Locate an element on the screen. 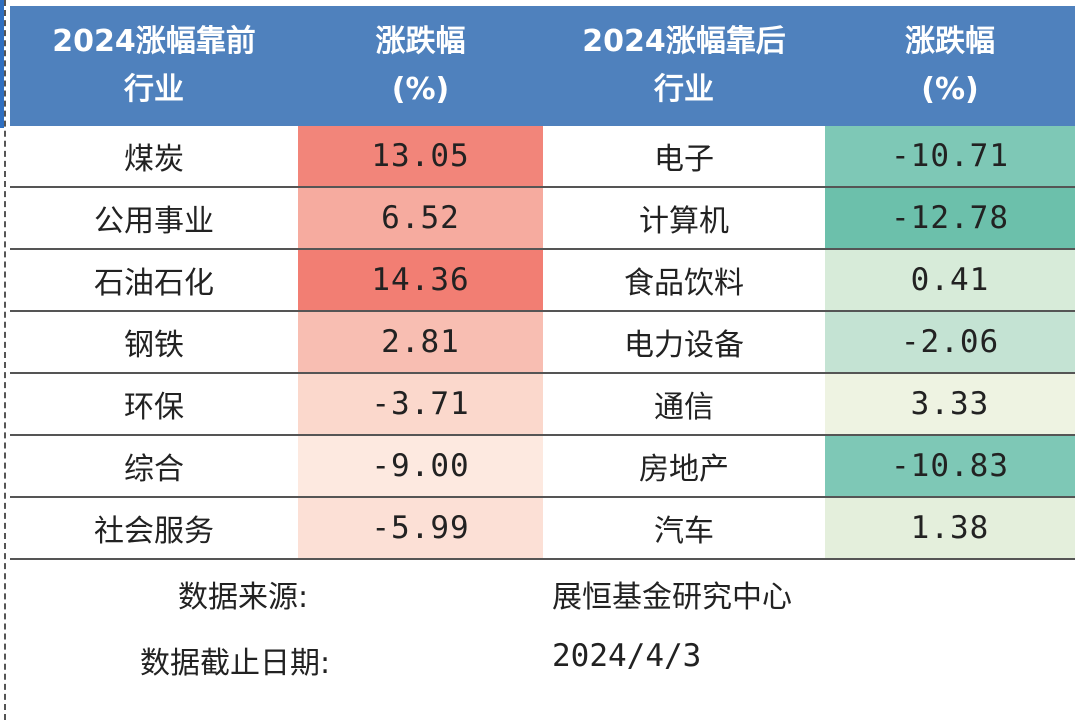 This screenshot has width=1075, height=720. header-bottom-change-line2: (%) is located at coordinates (950, 89).